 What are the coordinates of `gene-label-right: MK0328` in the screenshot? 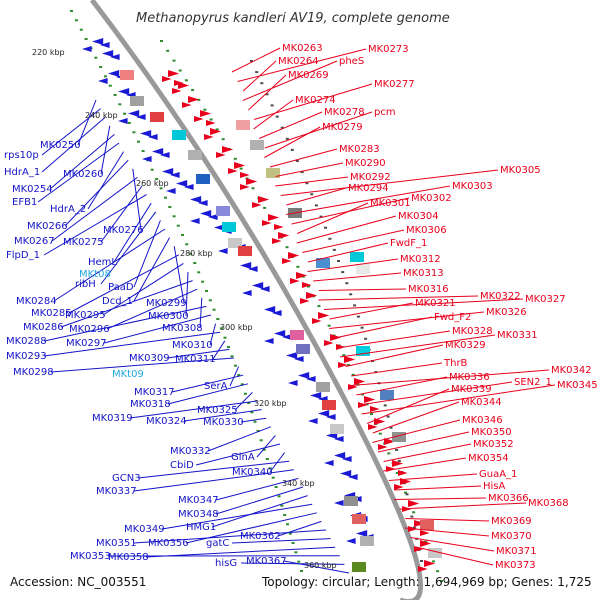 It's located at (472, 331).